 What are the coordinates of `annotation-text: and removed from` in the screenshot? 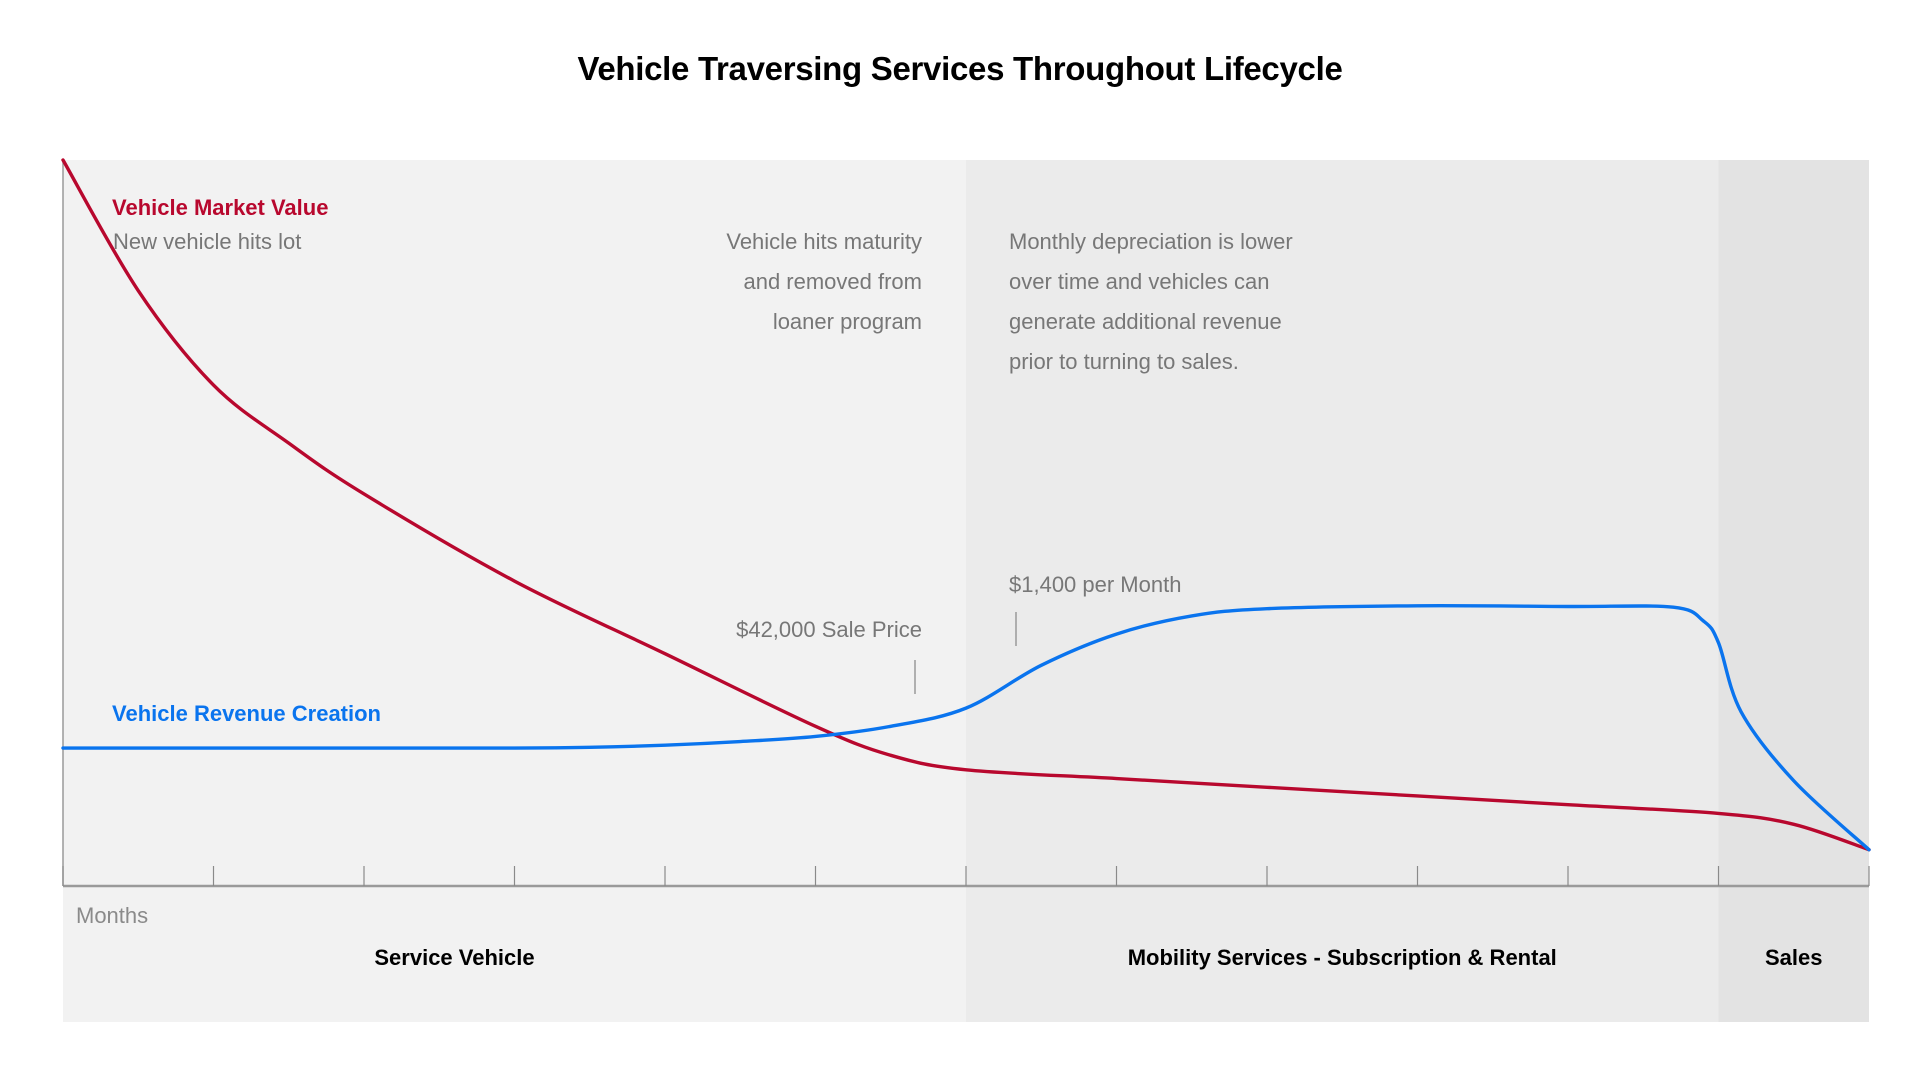 It's located at (832, 281).